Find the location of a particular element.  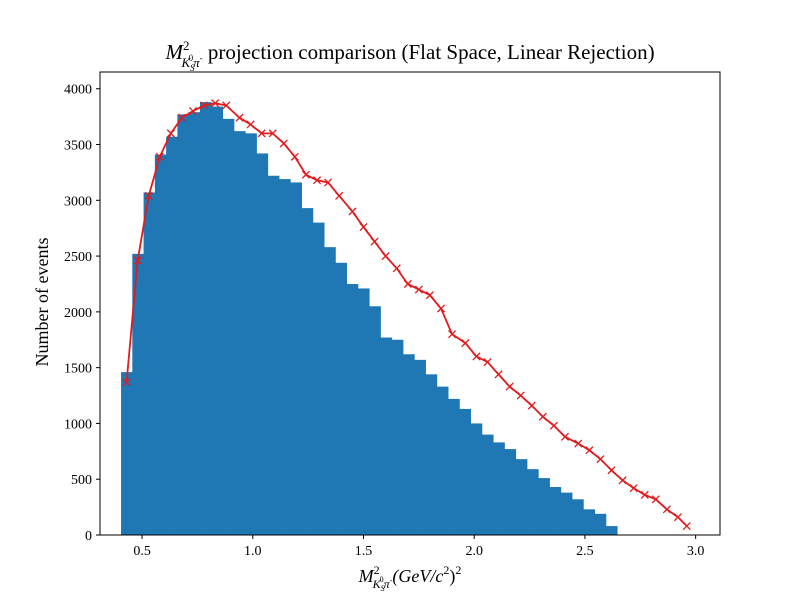

y-tick-label: 500 is located at coordinates (81, 480).